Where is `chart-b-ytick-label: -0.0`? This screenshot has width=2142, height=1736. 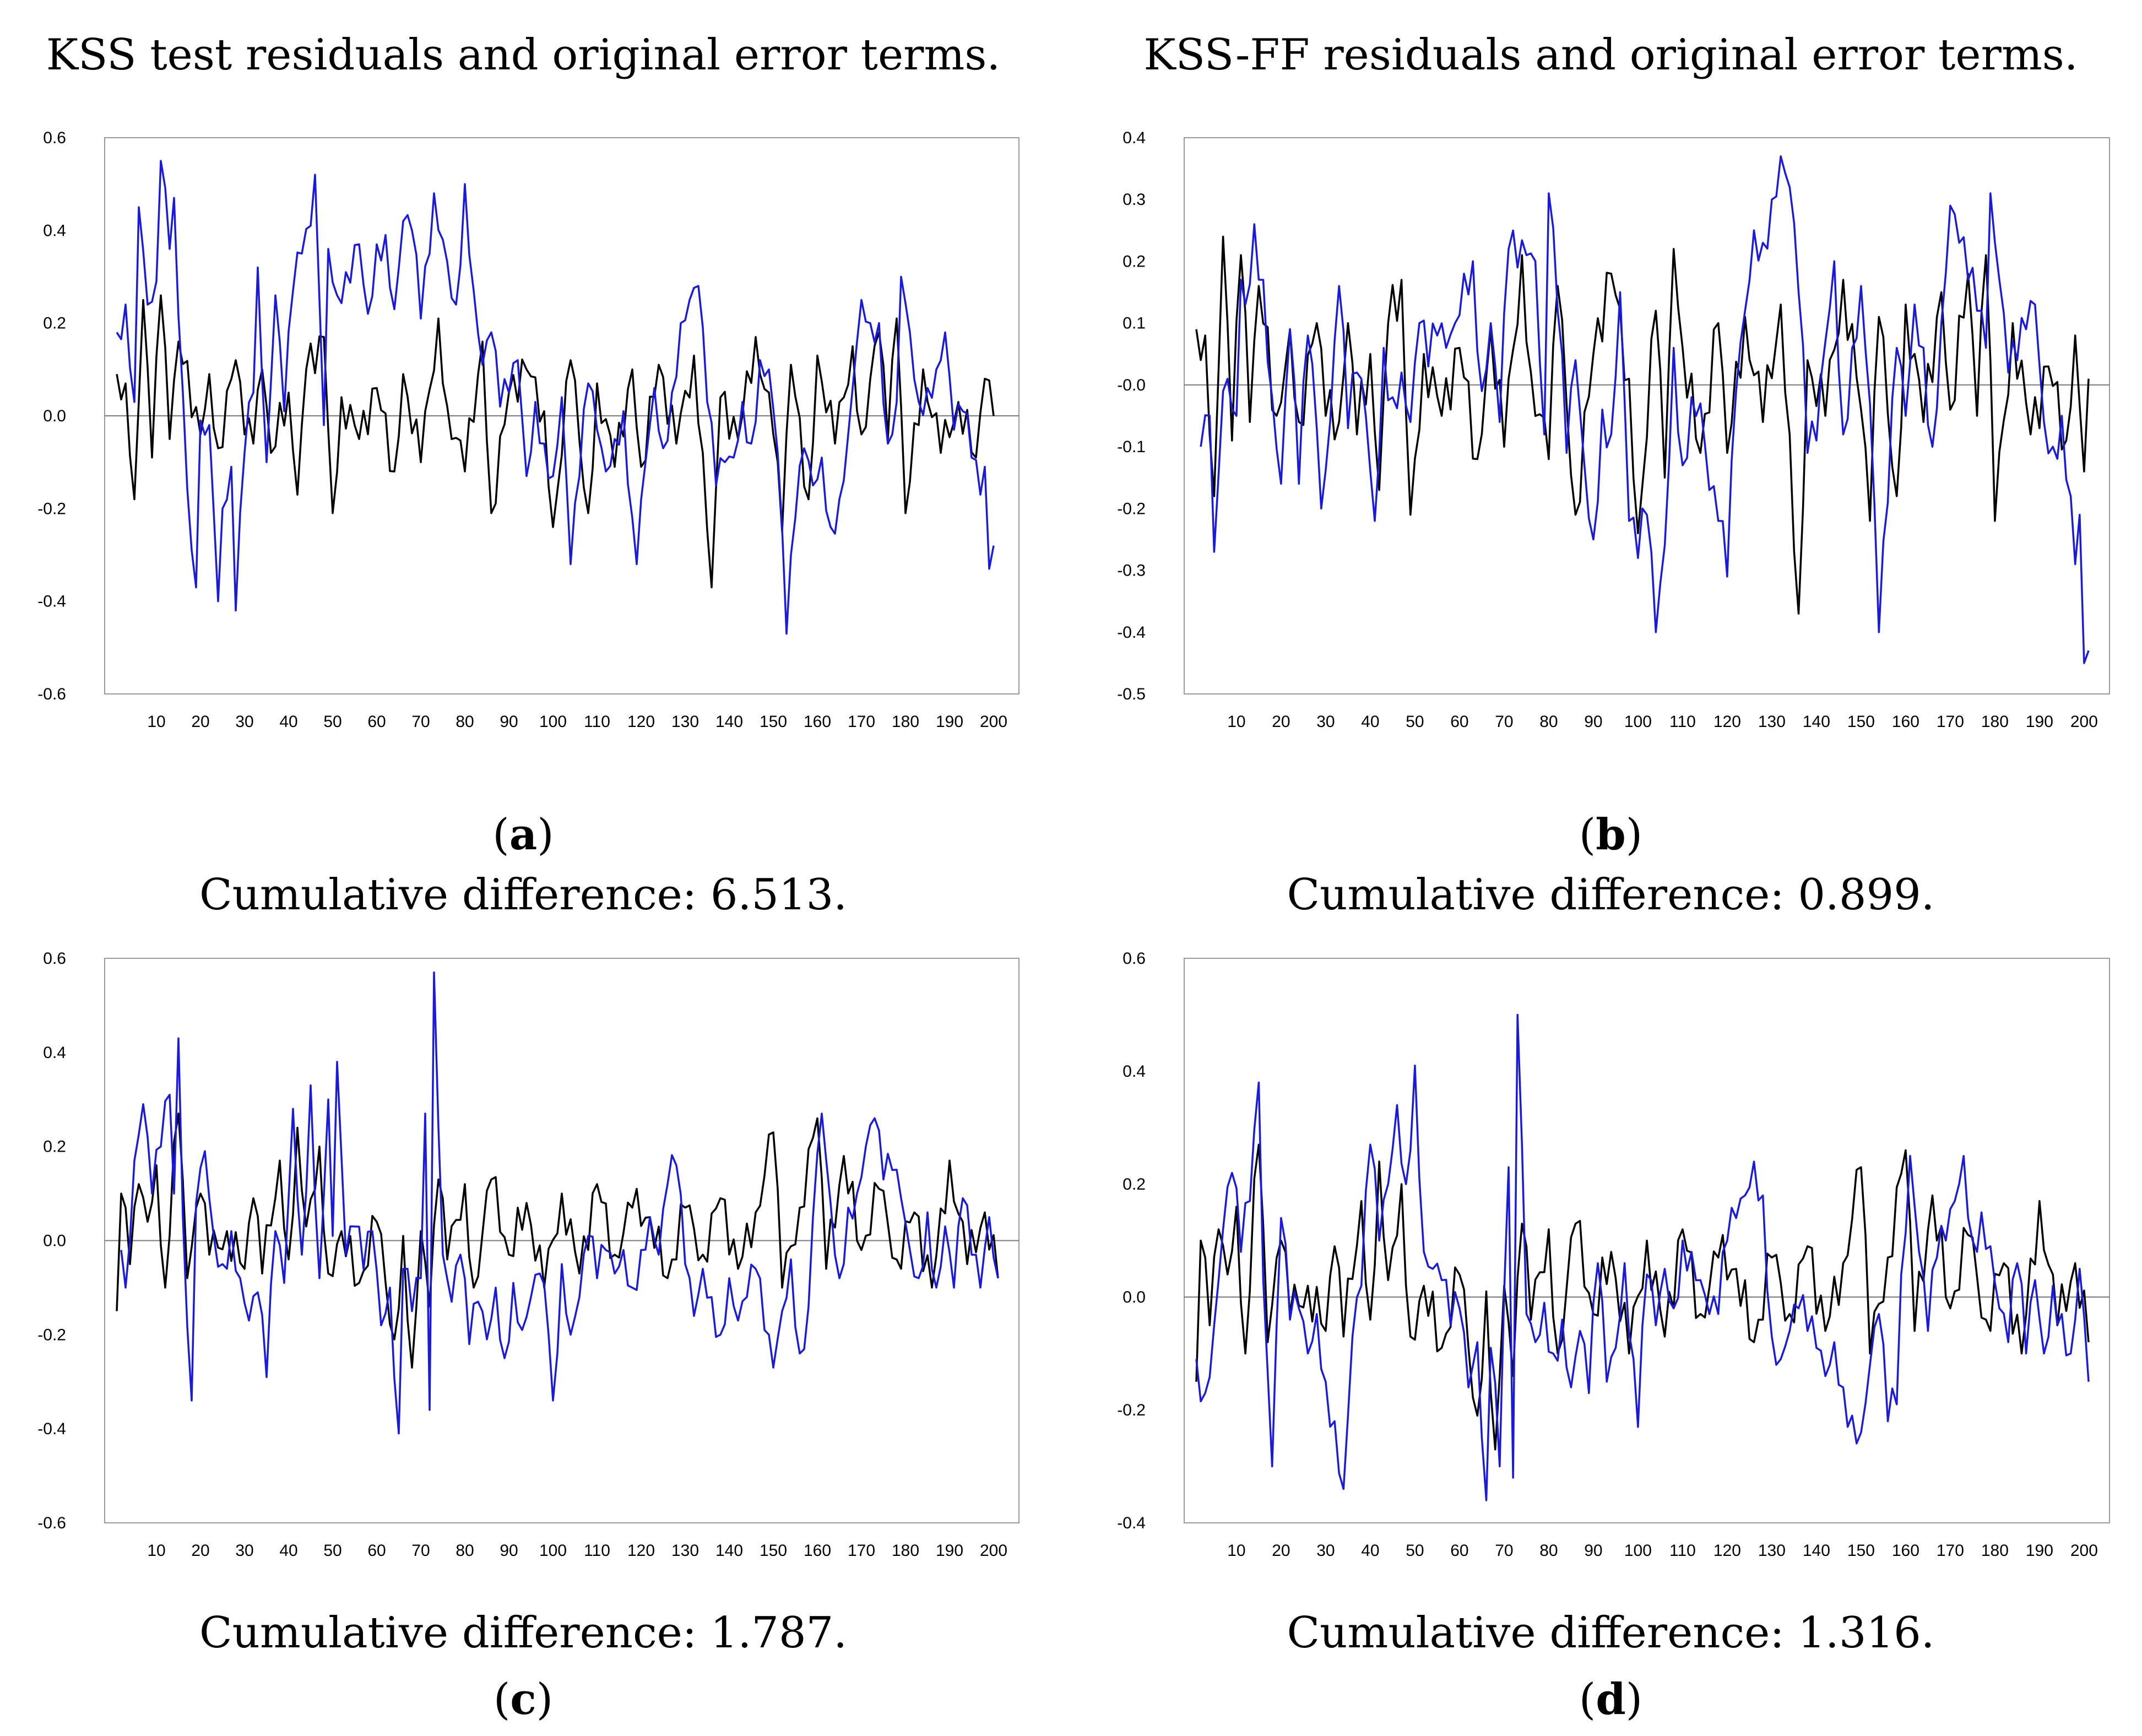 chart-b-ytick-label: -0.0 is located at coordinates (1131, 385).